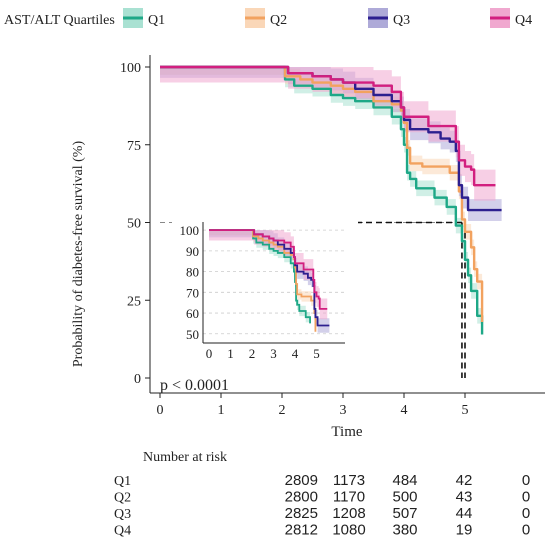 The width and height of the screenshot is (551, 545). Describe the element at coordinates (160, 410) in the screenshot. I see `x-tick-label: 0` at that location.